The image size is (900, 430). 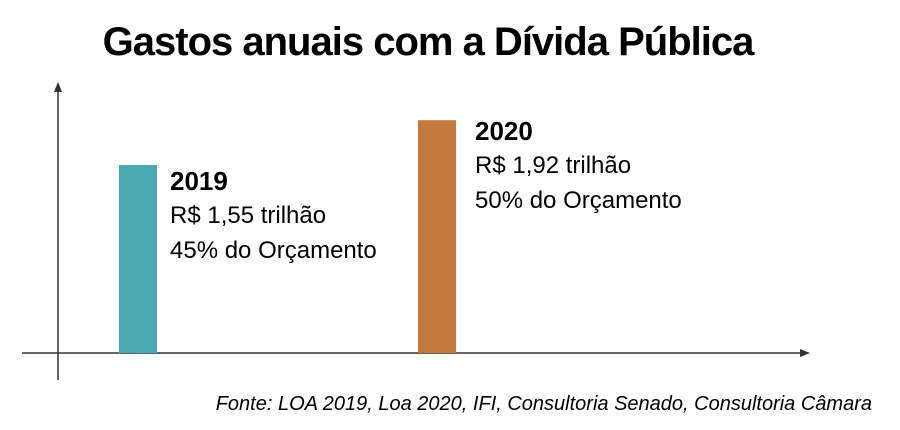 I want to click on bar-label-2019: 2019 R$ 1,55 trilhão 45% do Orçamento, so click(x=273, y=215).